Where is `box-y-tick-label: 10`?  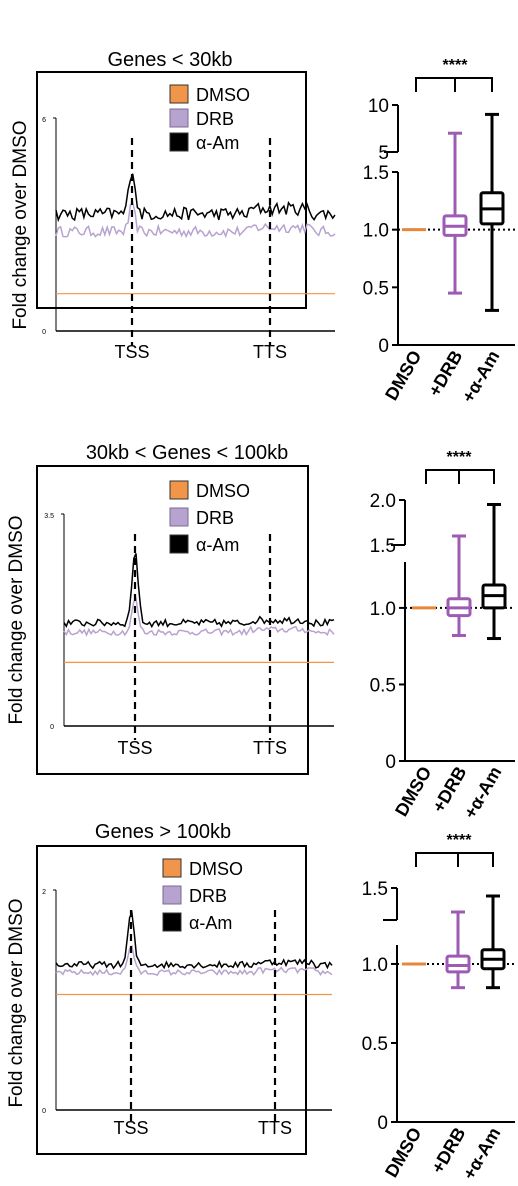
box-y-tick-label: 10 is located at coordinates (378, 106).